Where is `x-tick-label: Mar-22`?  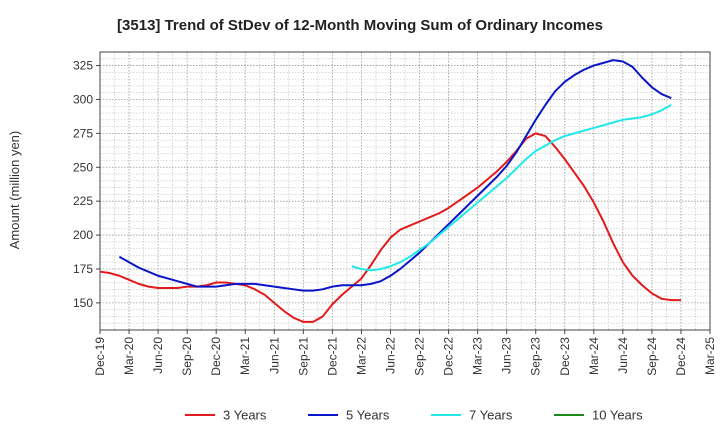 x-tick-label: Mar-22 is located at coordinates (361, 356).